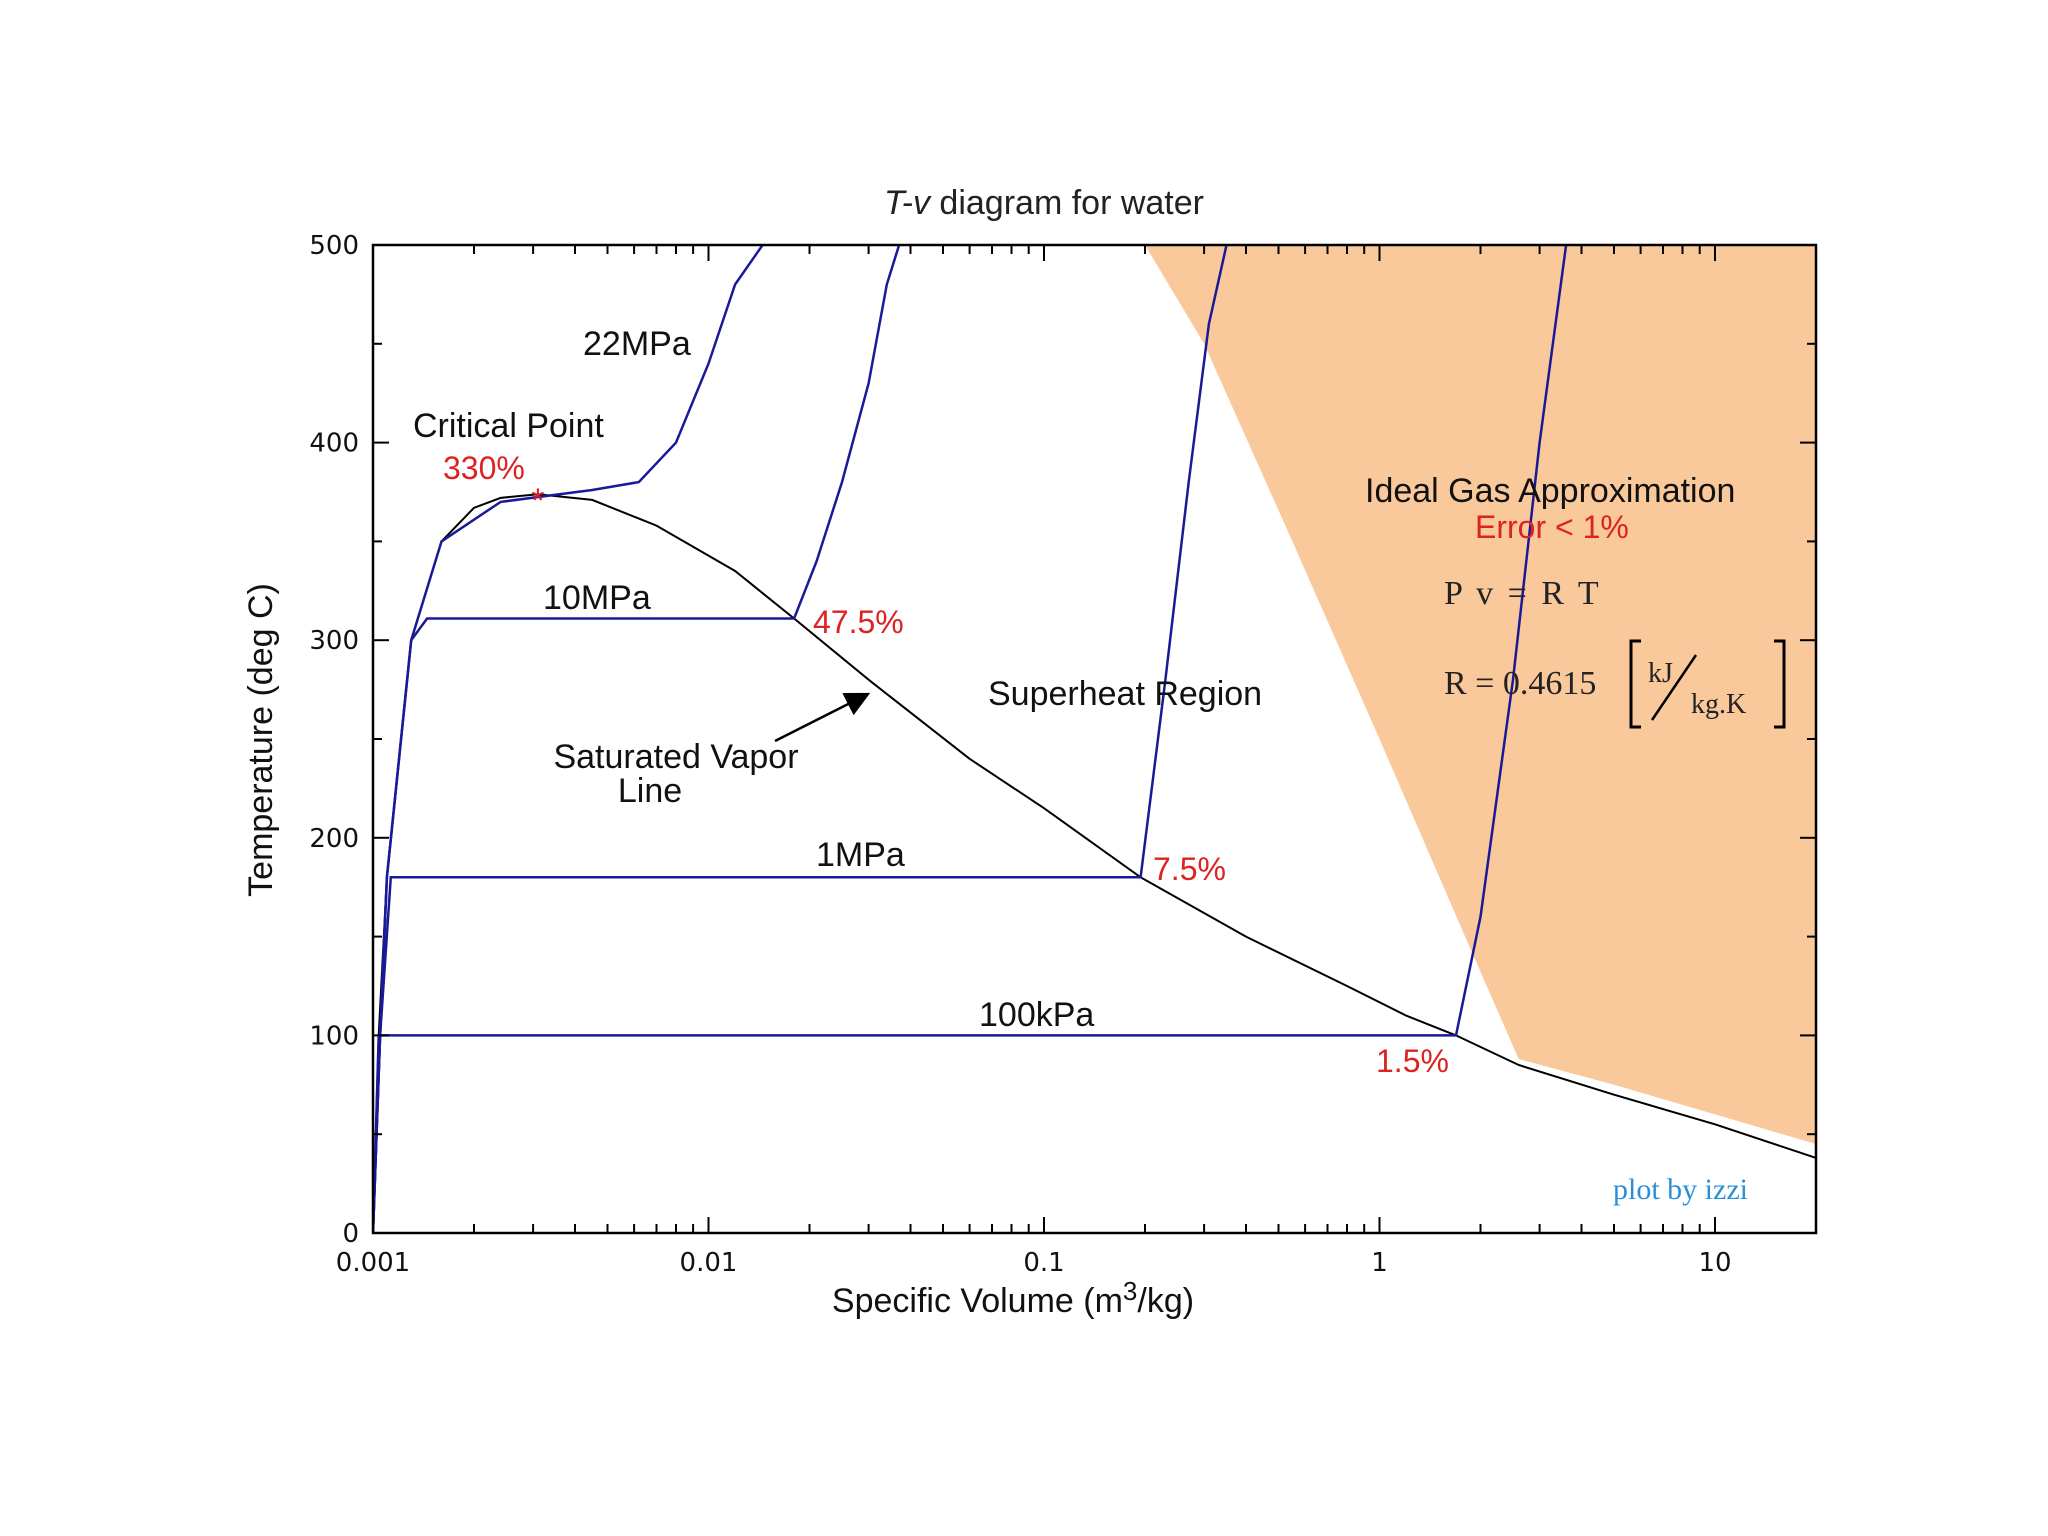 Image resolution: width=2048 pixels, height=1536 pixels. Describe the element at coordinates (1379, 1263) in the screenshot. I see `x-tick-label: 1` at that location.